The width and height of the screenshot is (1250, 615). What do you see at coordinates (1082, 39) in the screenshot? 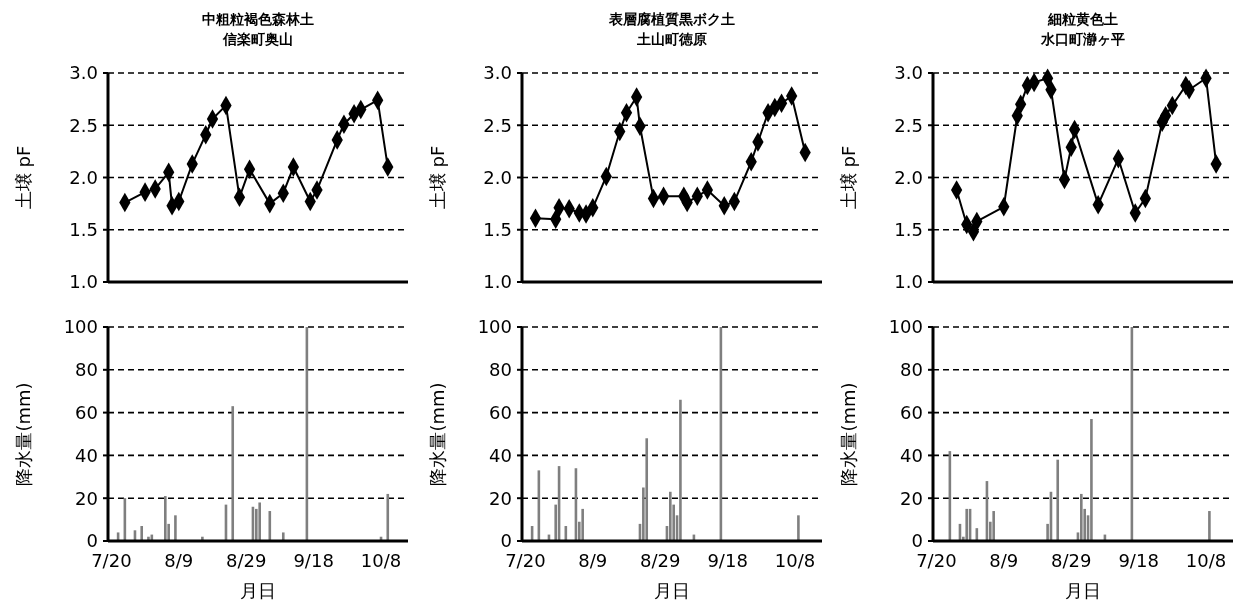
I see `chart-subtitle: 水口町瀞ヶ平` at bounding box center [1082, 39].